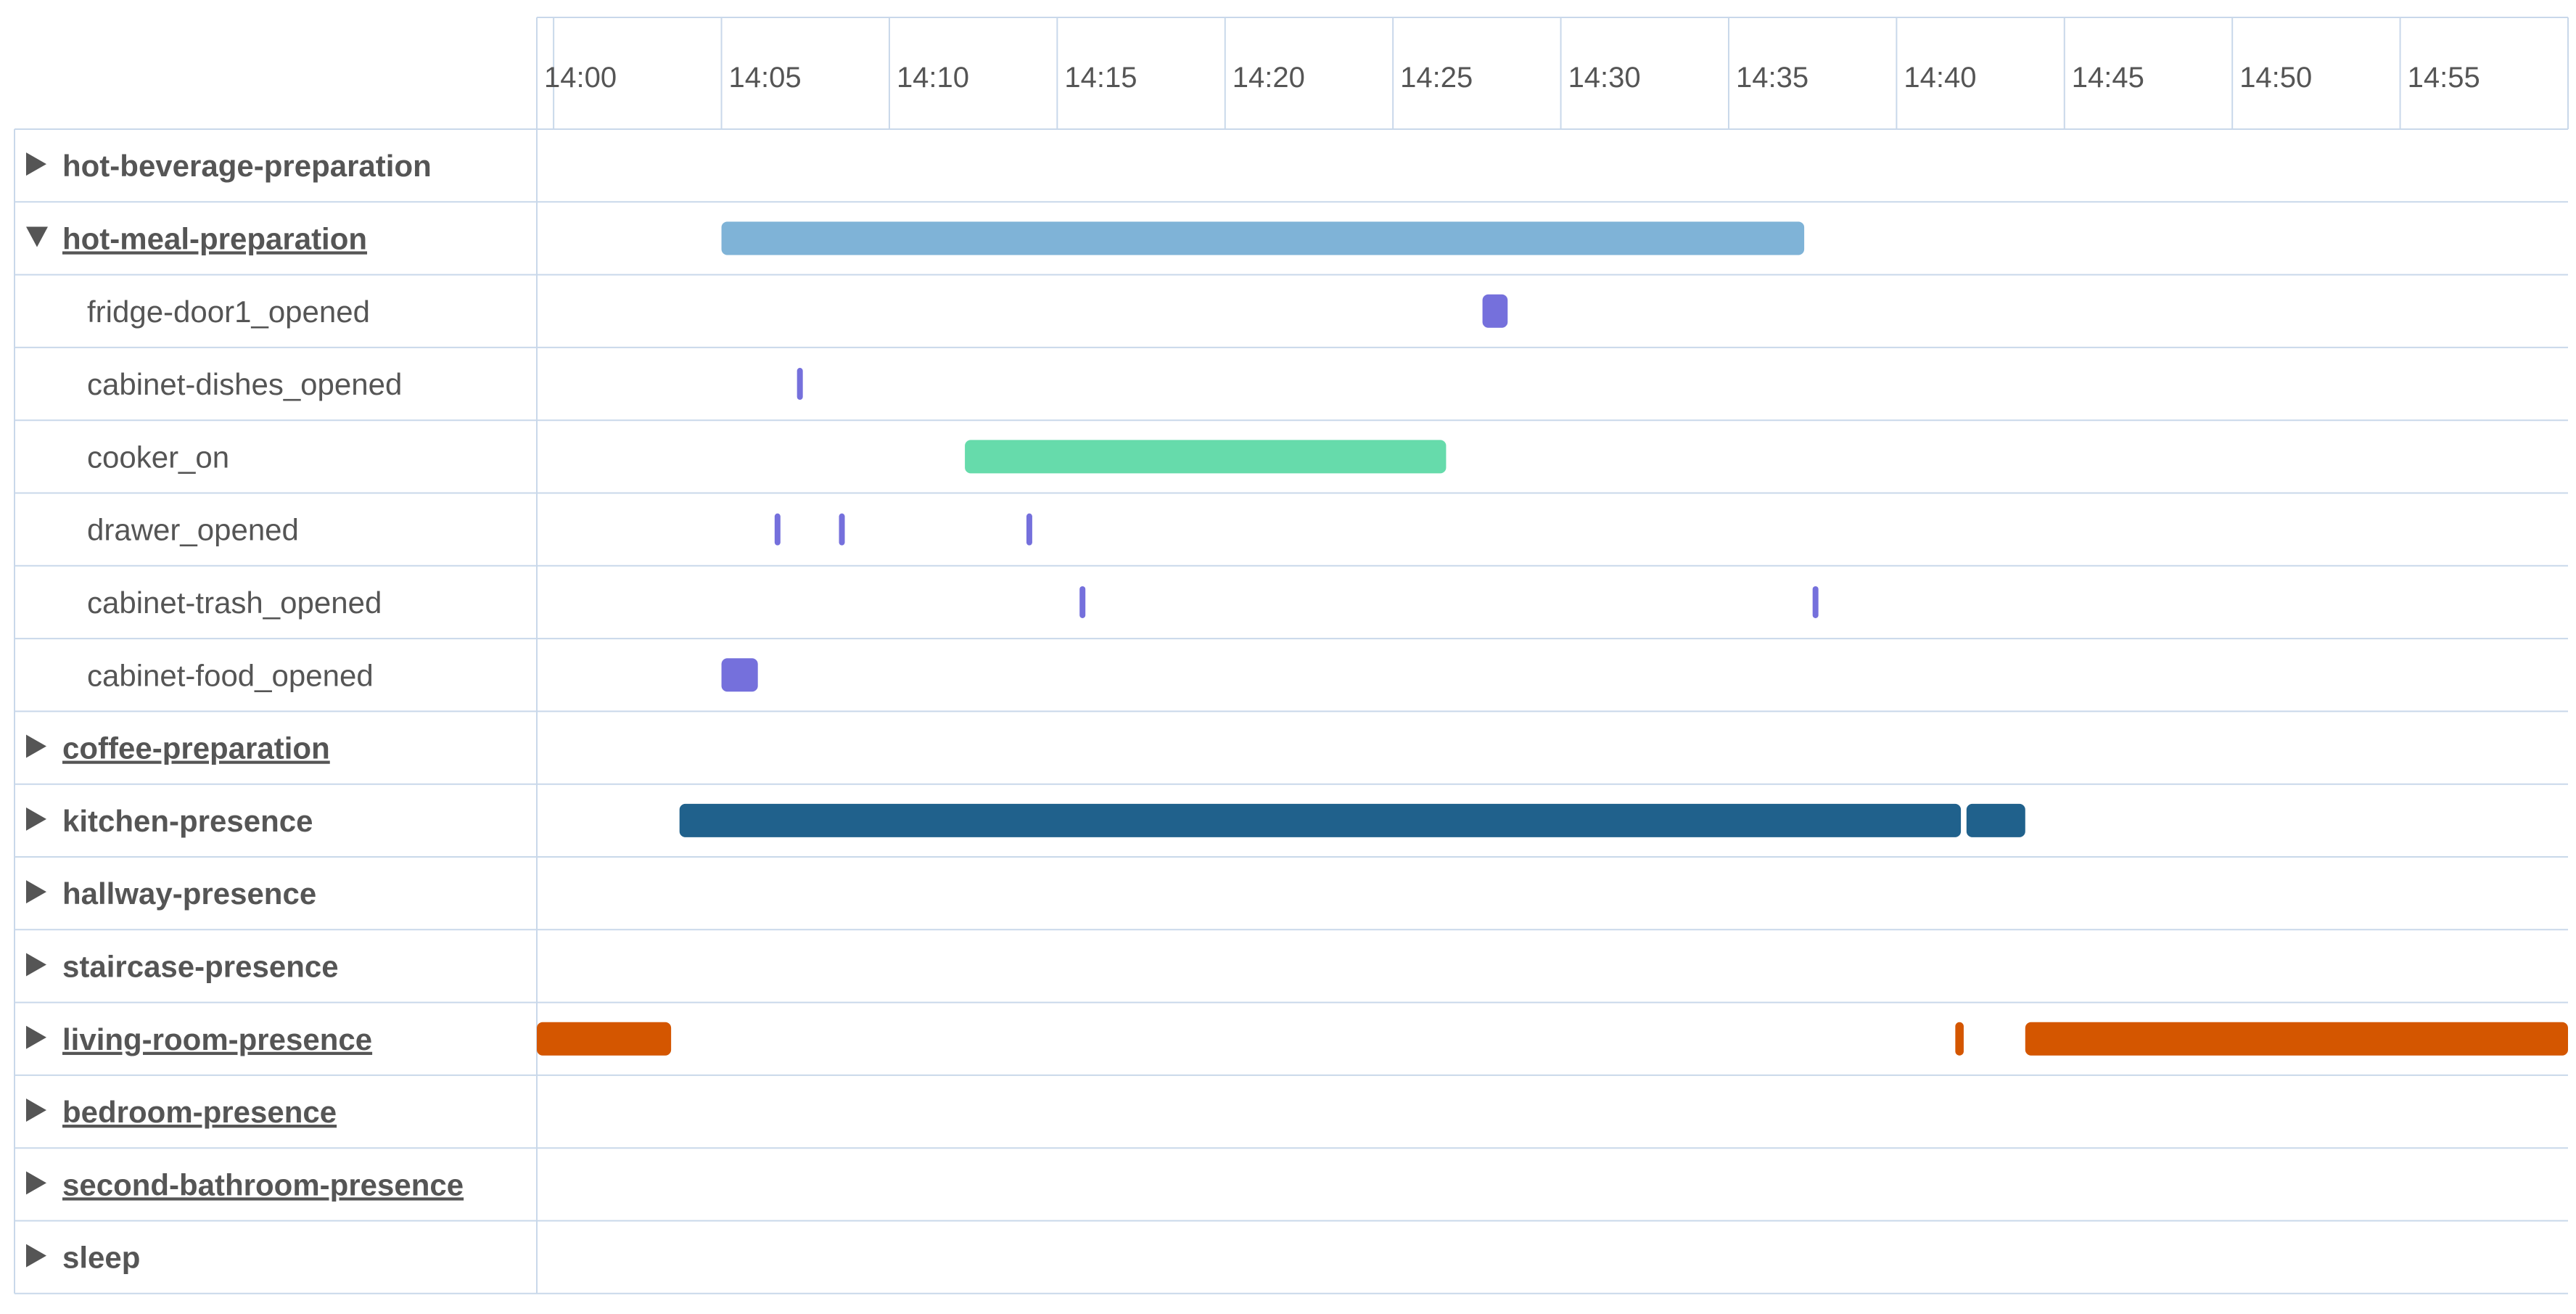 The image size is (2576, 1314). What do you see at coordinates (101, 1258) in the screenshot?
I see `group-row-label: sleep` at bounding box center [101, 1258].